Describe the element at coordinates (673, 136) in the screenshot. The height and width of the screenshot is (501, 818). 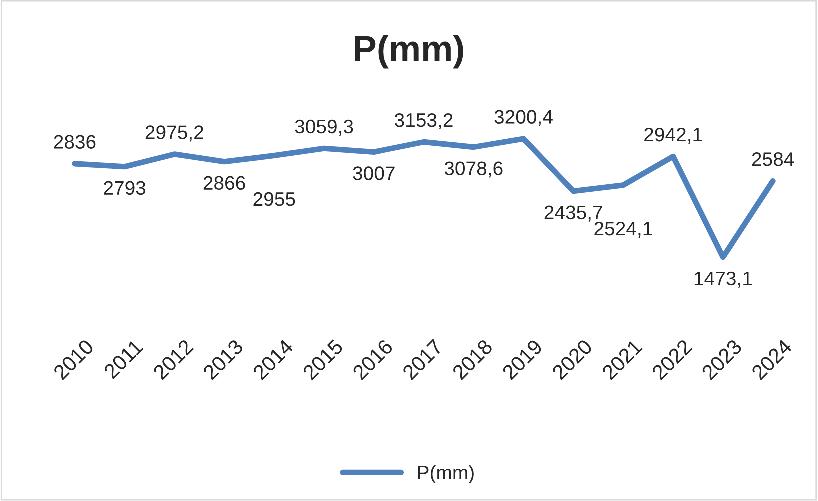
I see `data-label: 2942,1` at that location.